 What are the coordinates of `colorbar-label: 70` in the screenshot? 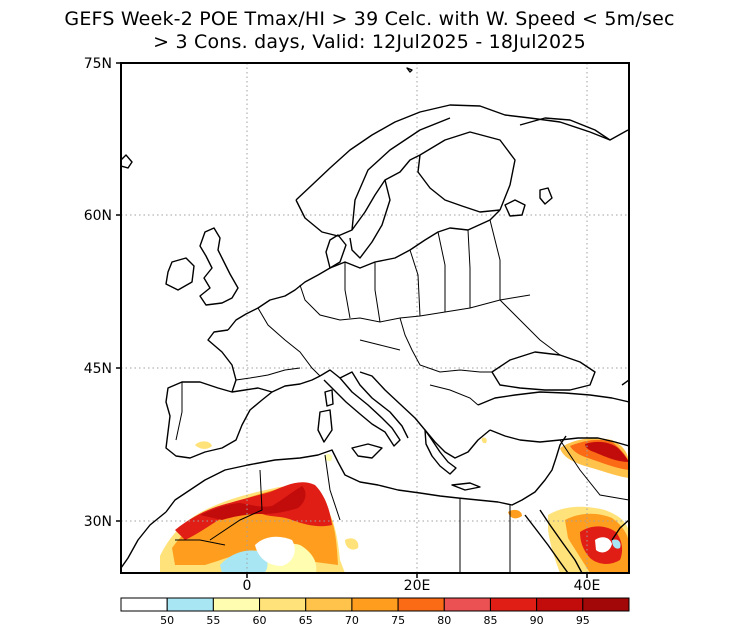 It's located at (352, 620).